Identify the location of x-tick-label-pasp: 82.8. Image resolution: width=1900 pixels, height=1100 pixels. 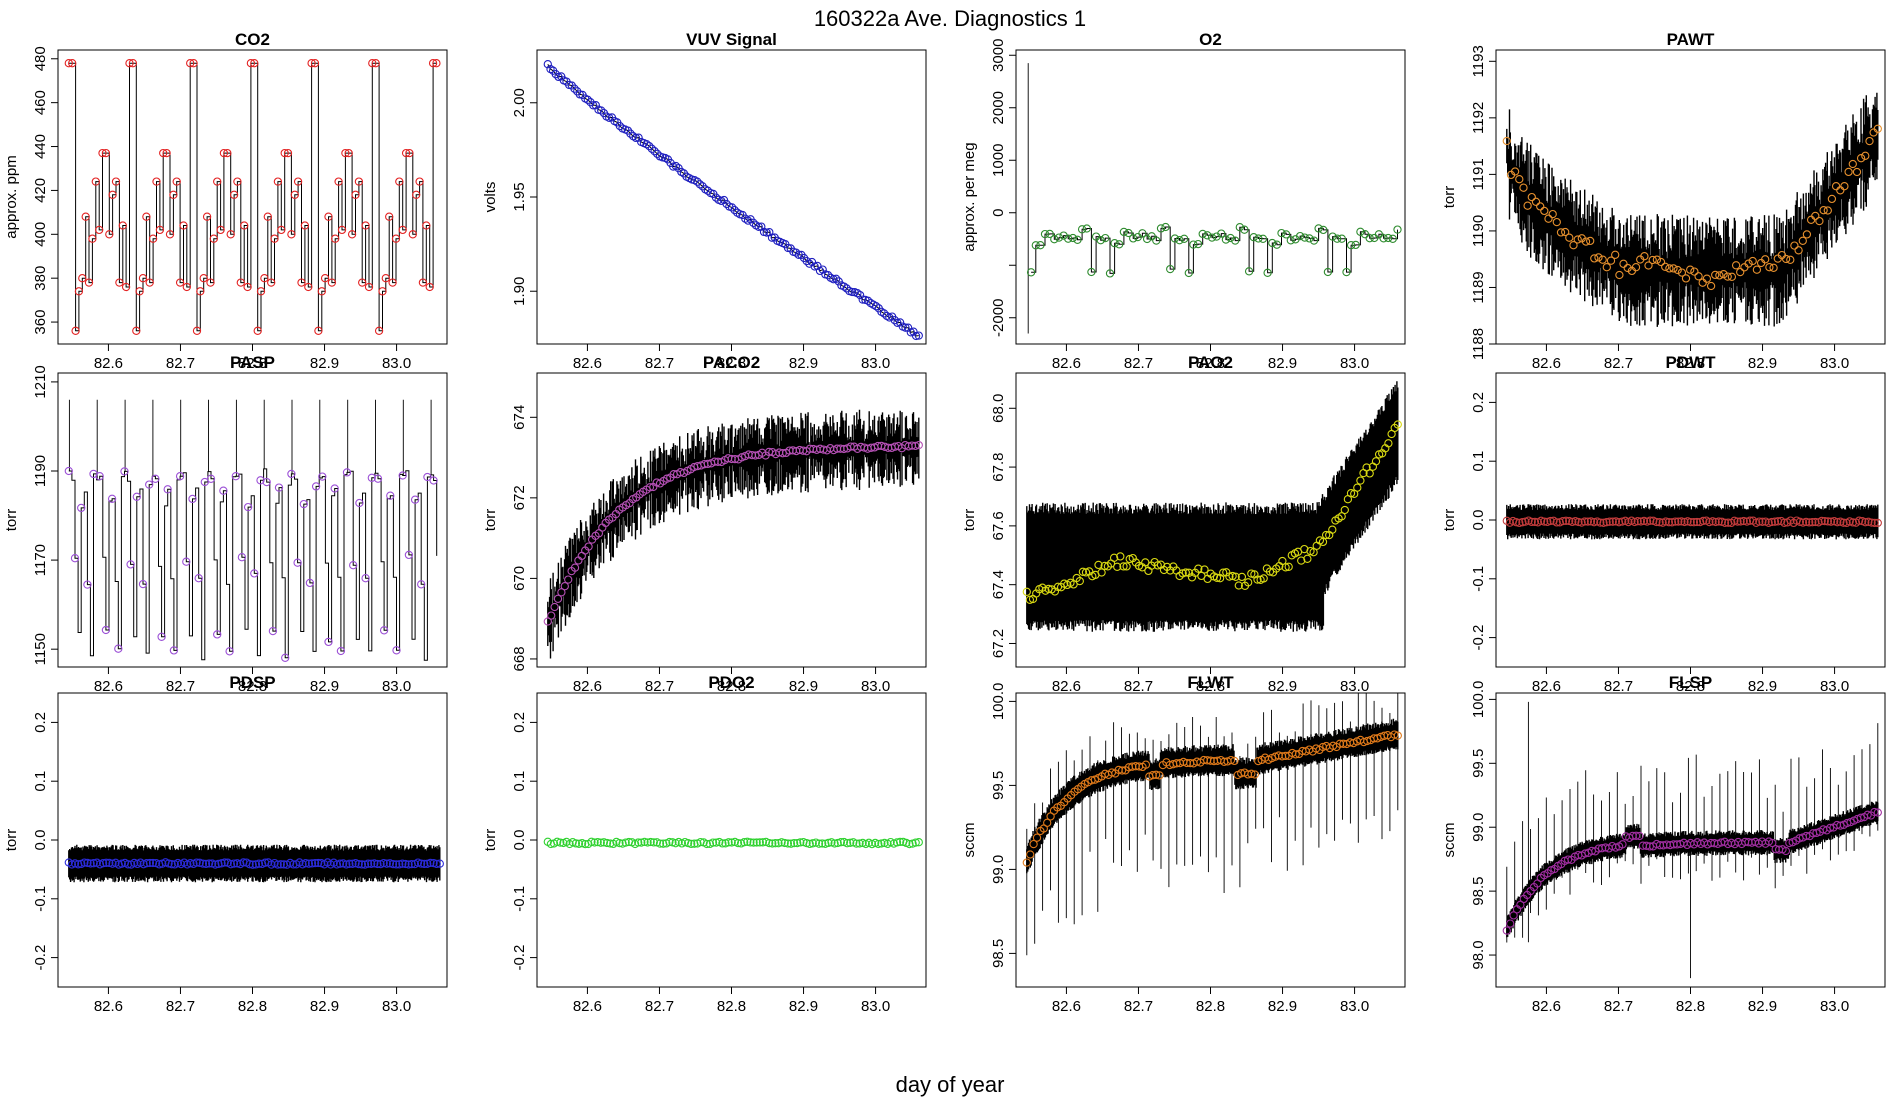
(252, 686).